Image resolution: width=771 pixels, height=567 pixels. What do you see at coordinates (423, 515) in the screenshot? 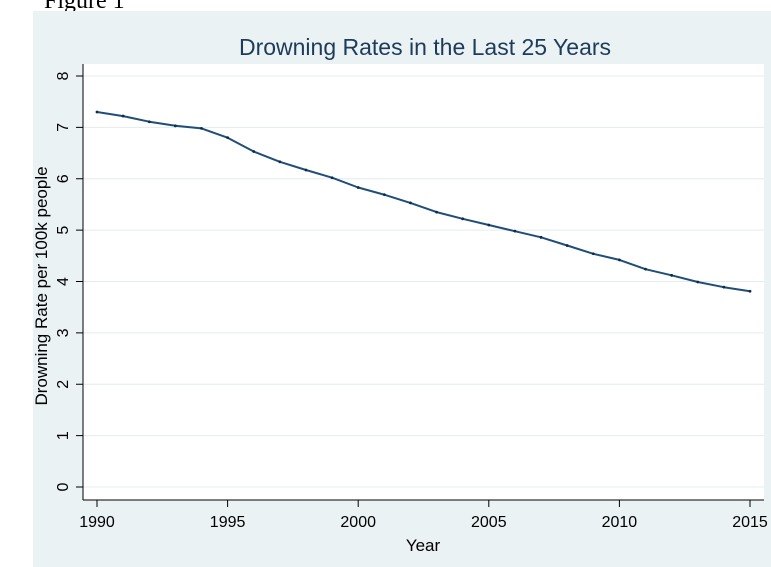
I see `x-axis-ticks: 1990 1995 2000 2005 2010 2015` at bounding box center [423, 515].